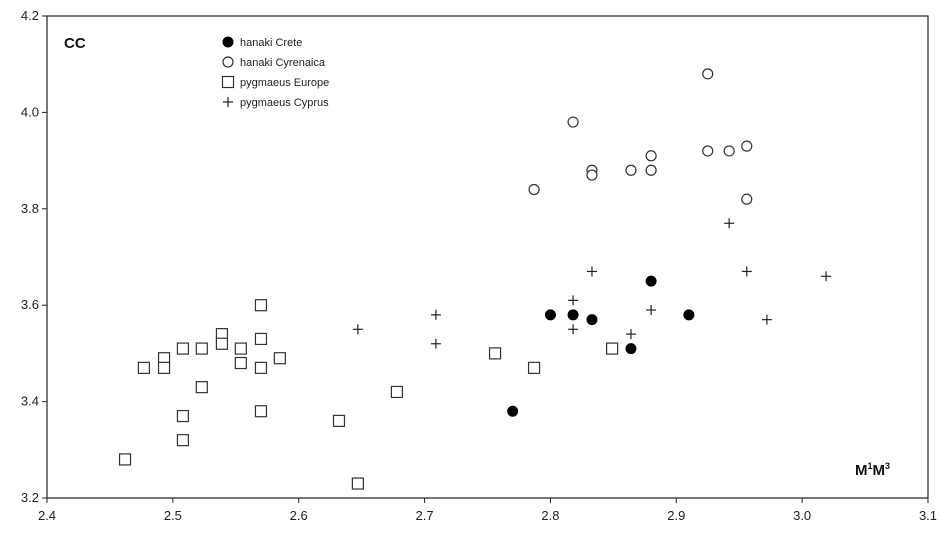  I want to click on legend-label-3: pygmaeus Cyprus, so click(284, 103).